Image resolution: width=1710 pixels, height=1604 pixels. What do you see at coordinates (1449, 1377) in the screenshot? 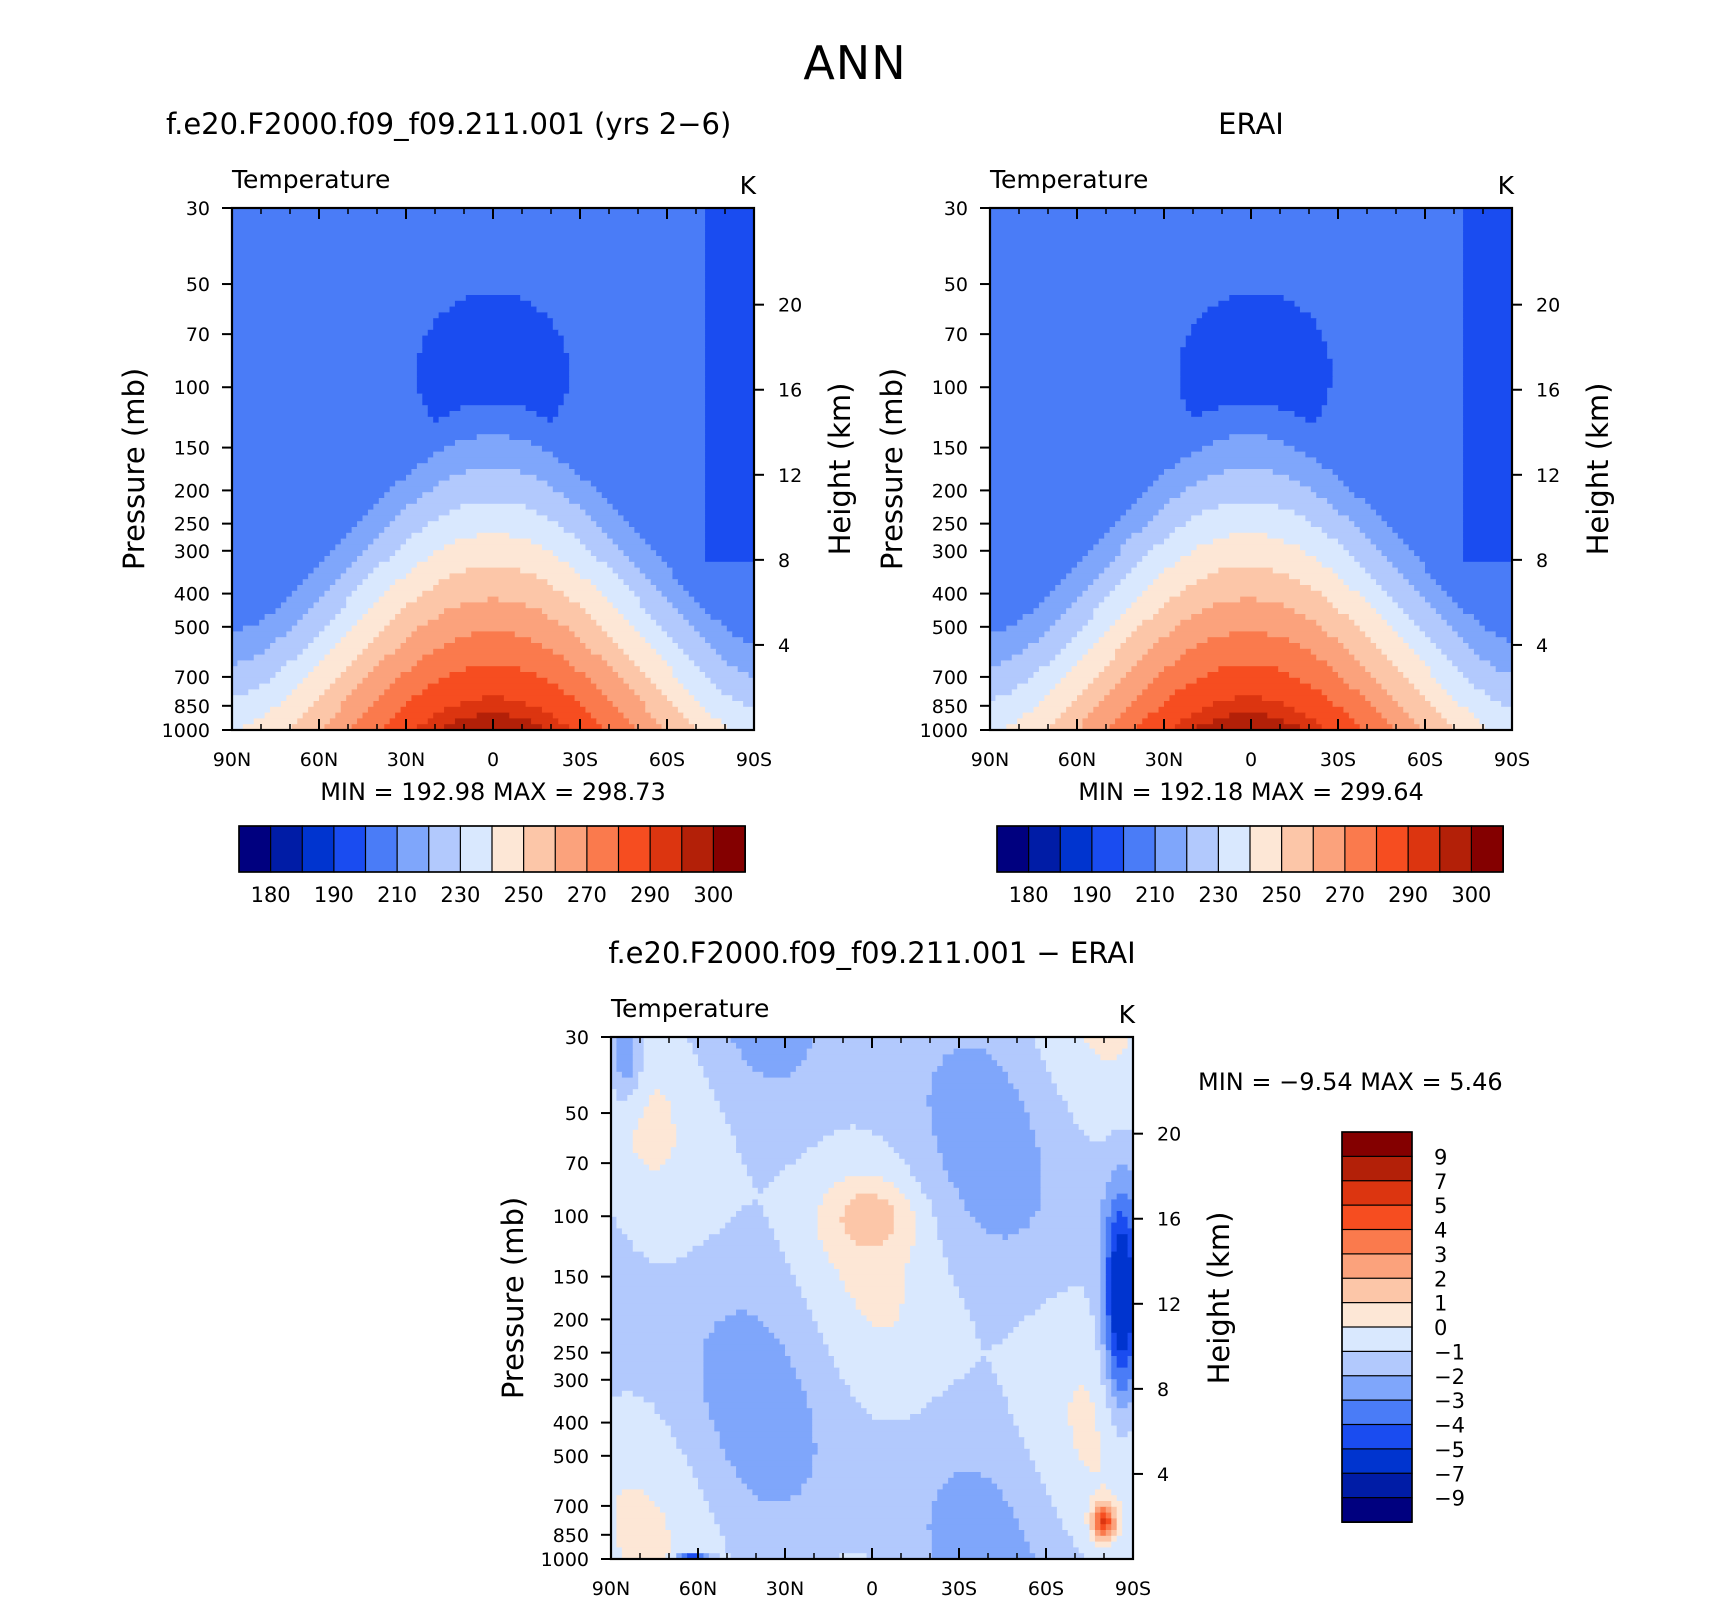
I see `colorbar-diff-label: −2` at bounding box center [1449, 1377].